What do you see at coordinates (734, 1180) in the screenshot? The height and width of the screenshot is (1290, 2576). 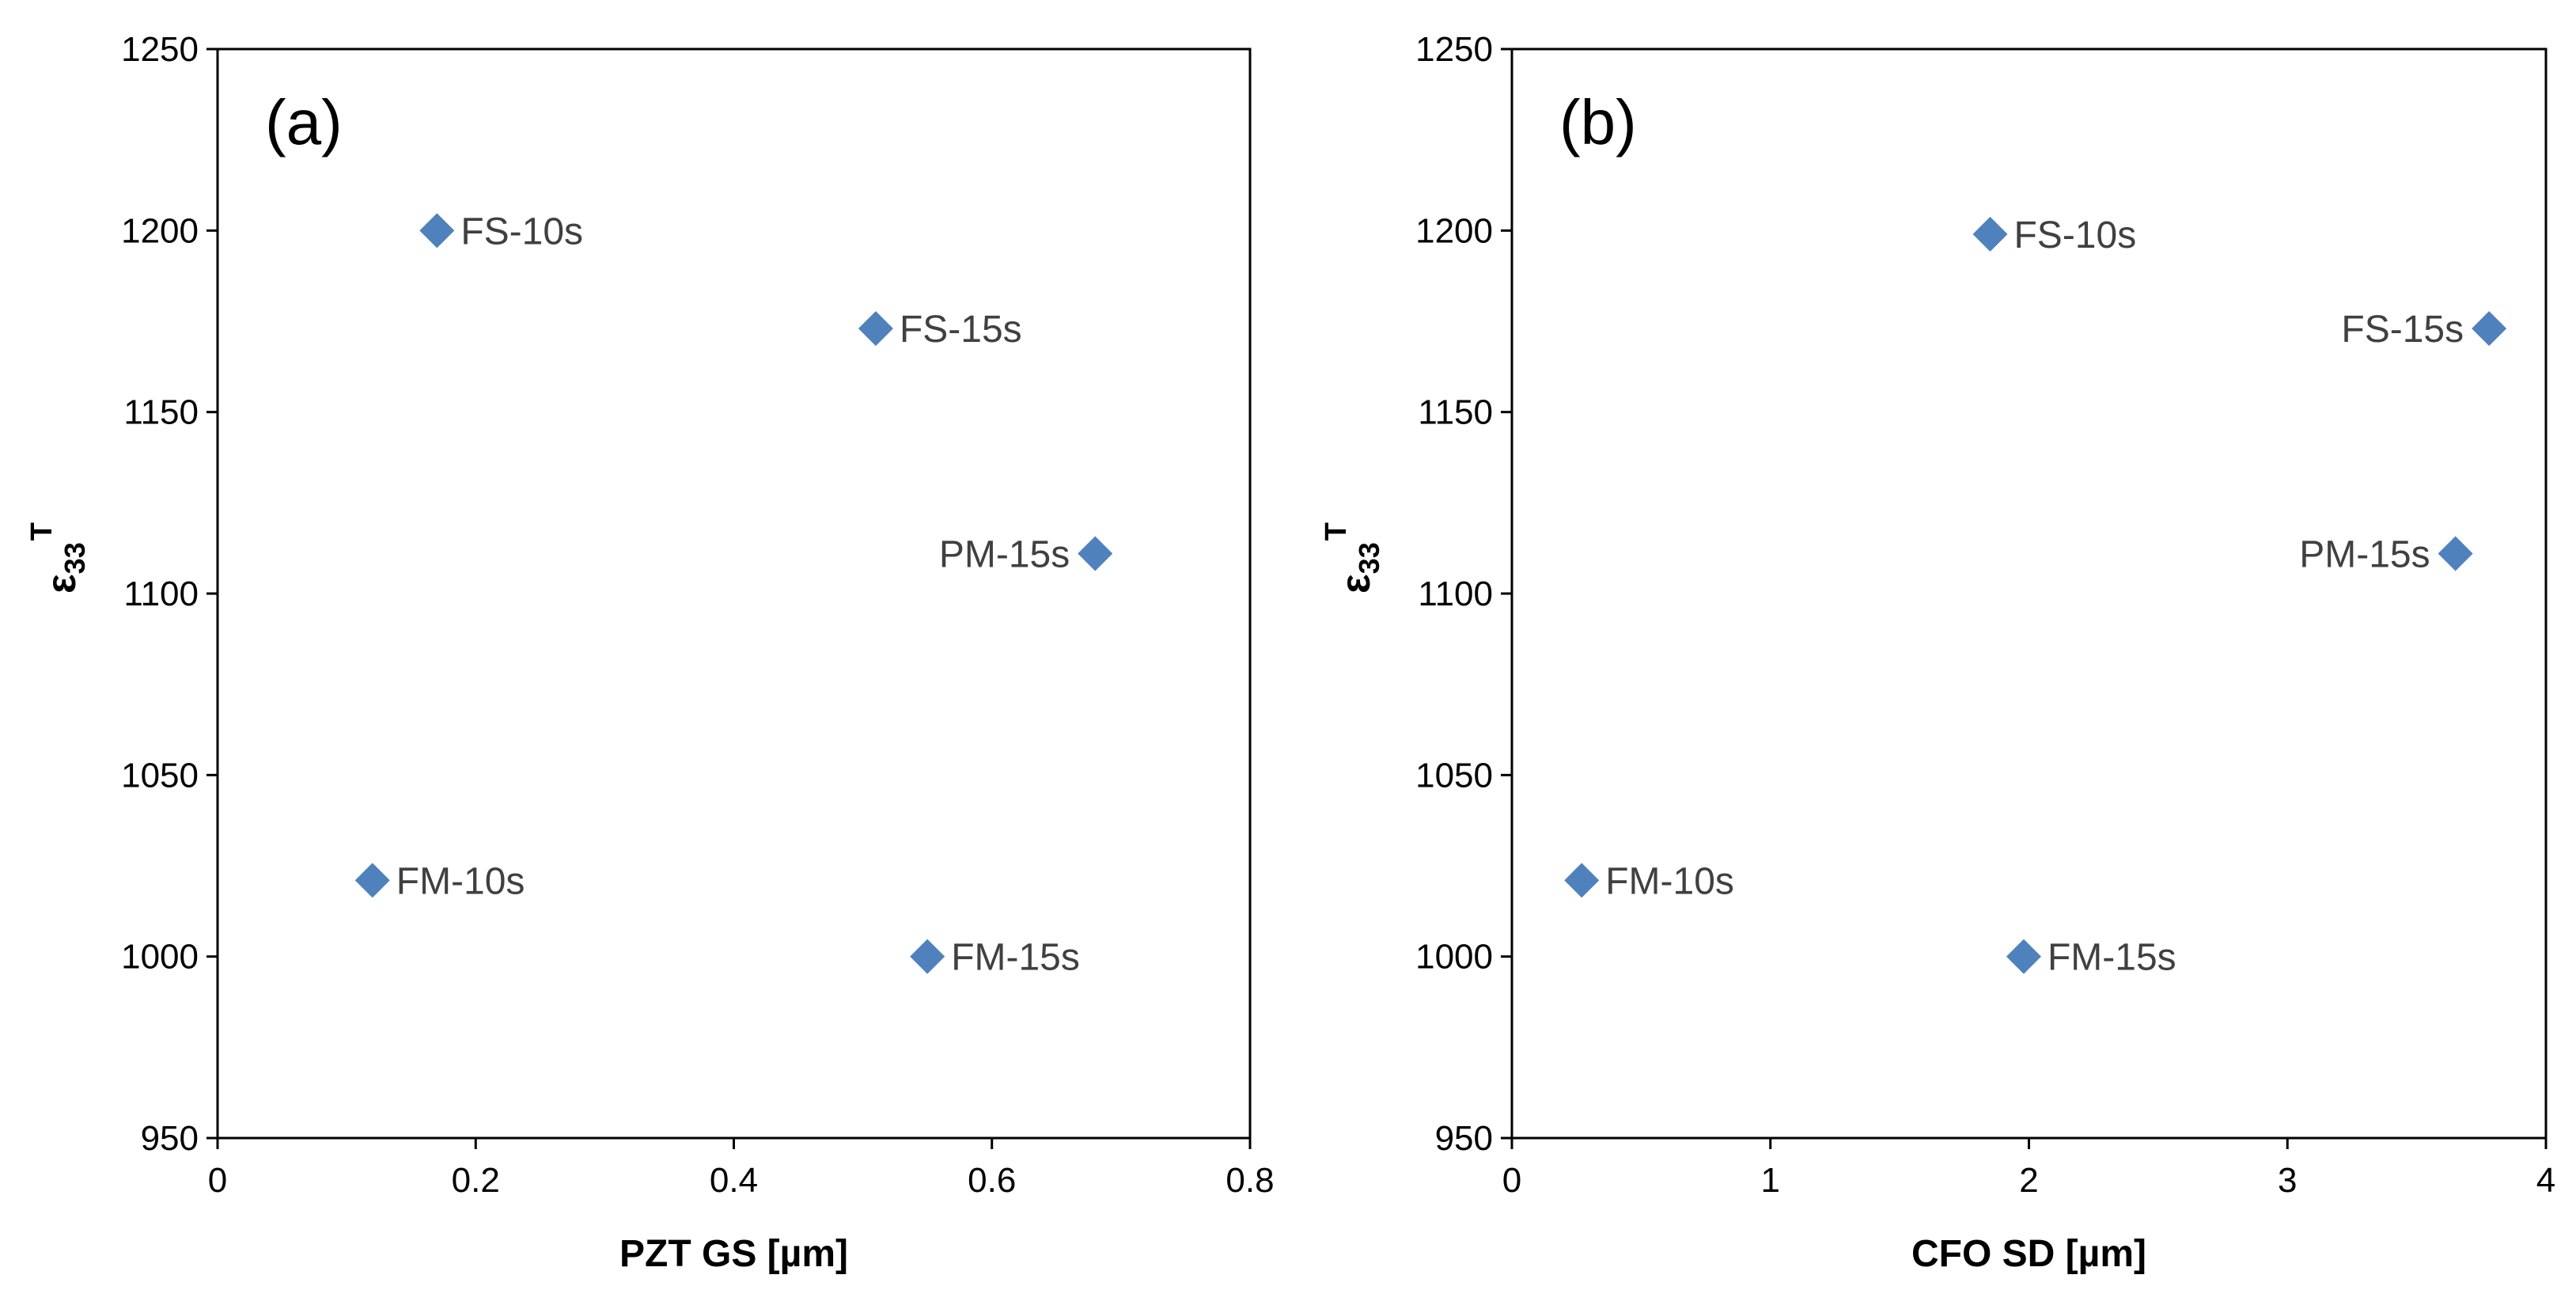 I see `x-tick-label: 0.4` at bounding box center [734, 1180].